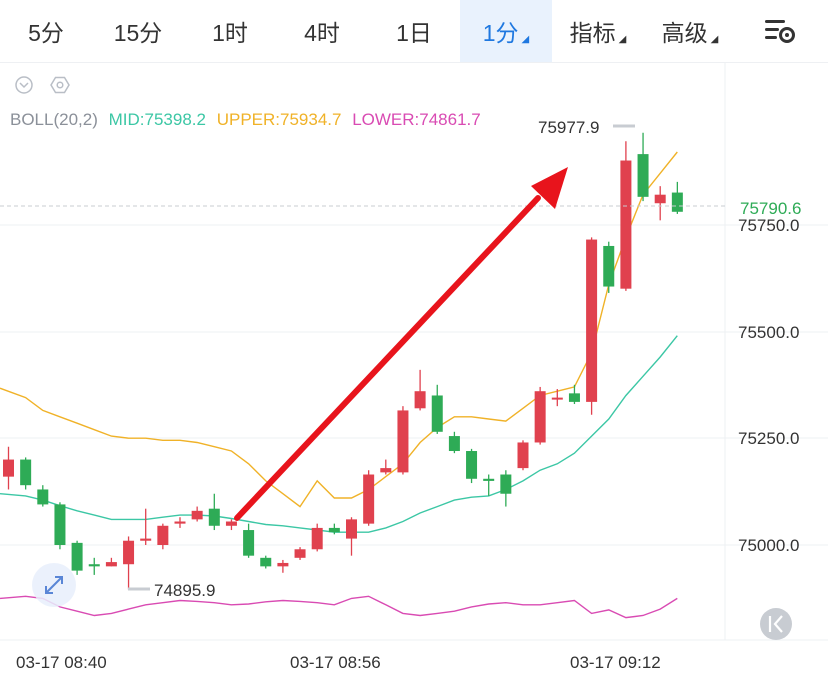 The image size is (828, 692). What do you see at coordinates (54, 585) in the screenshot?
I see `expand-arrows-icon` at bounding box center [54, 585].